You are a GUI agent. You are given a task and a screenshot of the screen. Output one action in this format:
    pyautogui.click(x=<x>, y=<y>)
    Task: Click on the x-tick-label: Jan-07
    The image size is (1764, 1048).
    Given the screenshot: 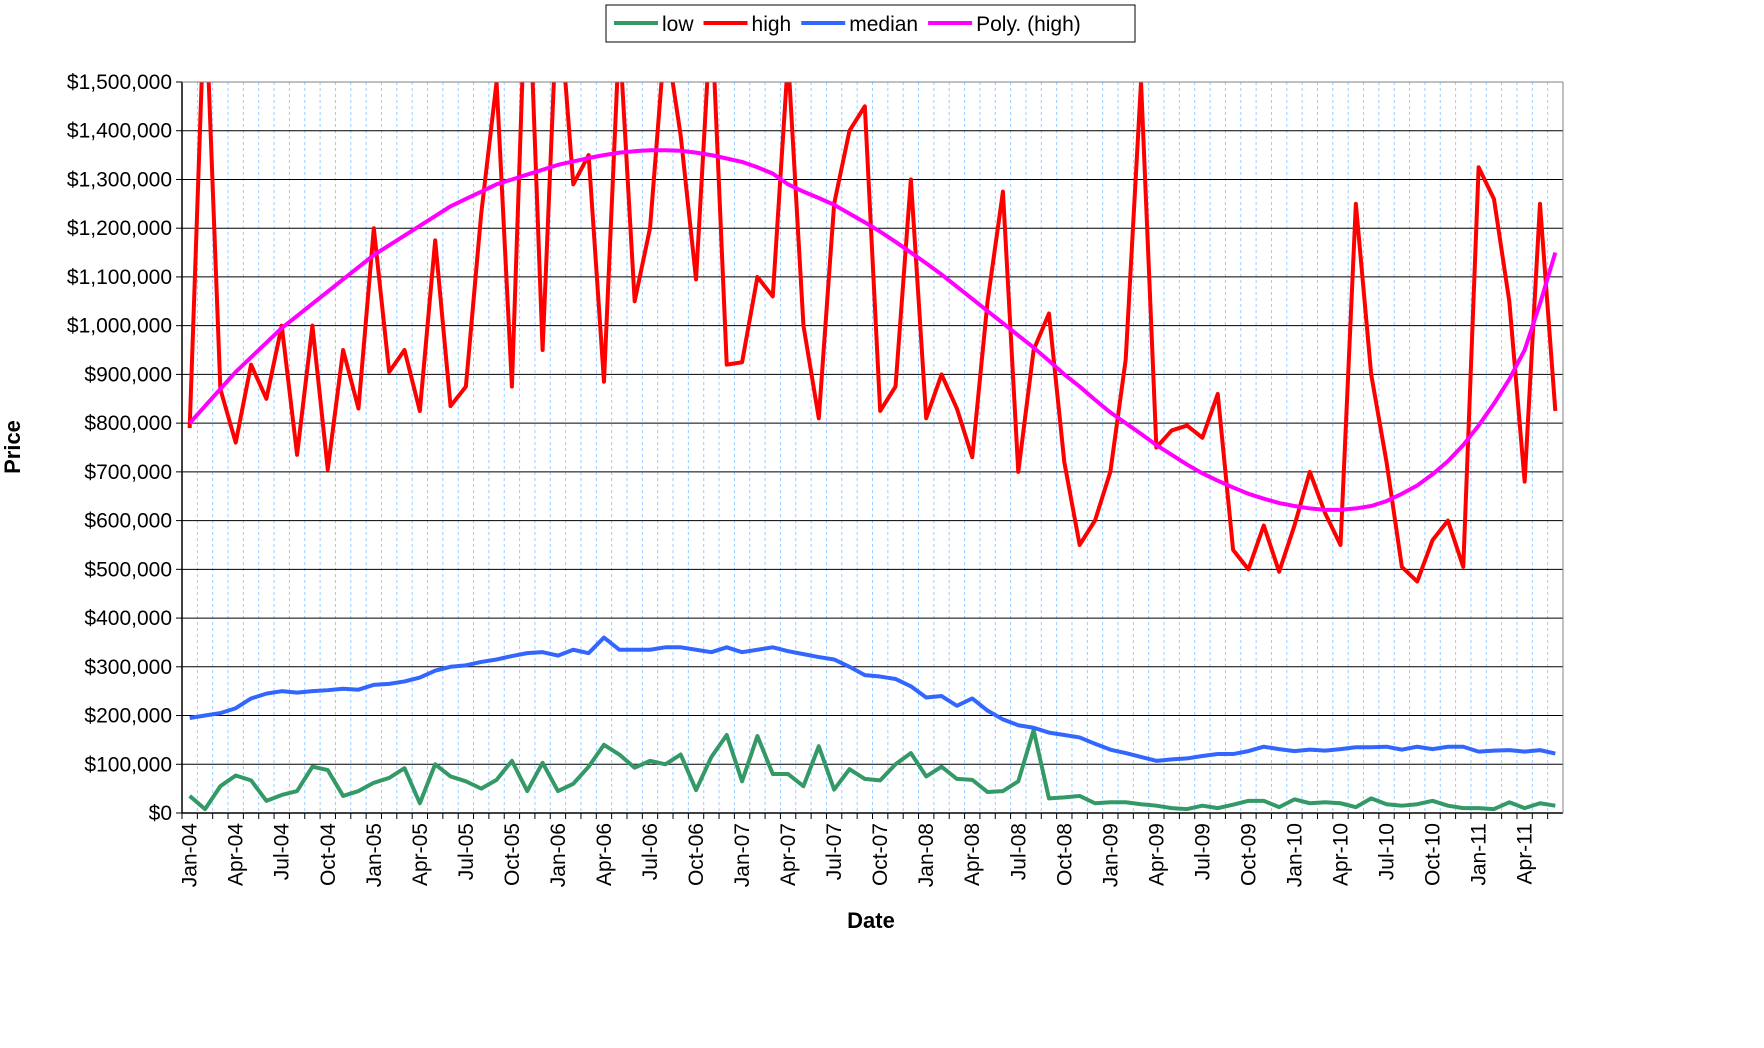 What is the action you would take?
    pyautogui.click(x=742, y=855)
    